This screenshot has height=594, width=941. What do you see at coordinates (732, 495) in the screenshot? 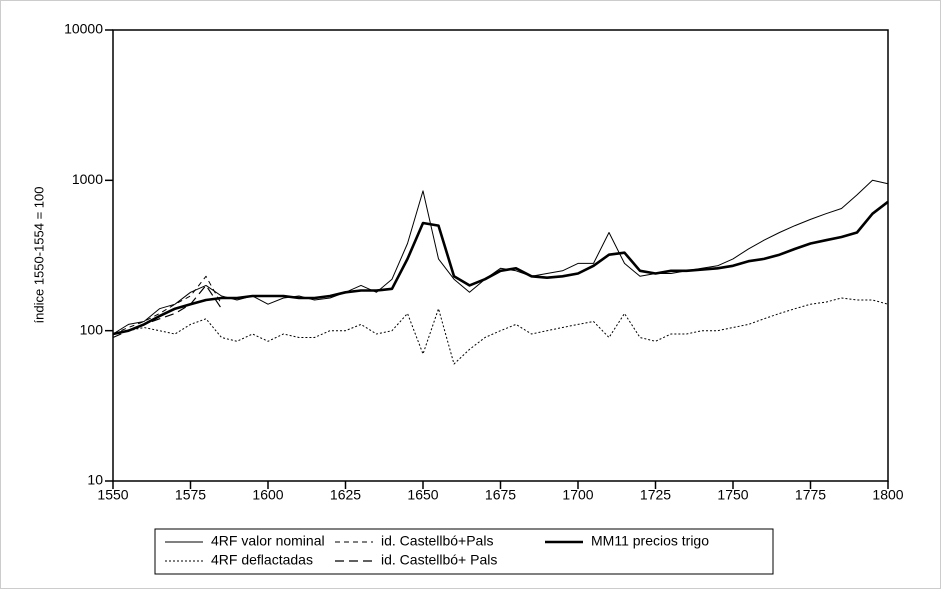
I see `x-tick-label: 1750` at bounding box center [732, 495].